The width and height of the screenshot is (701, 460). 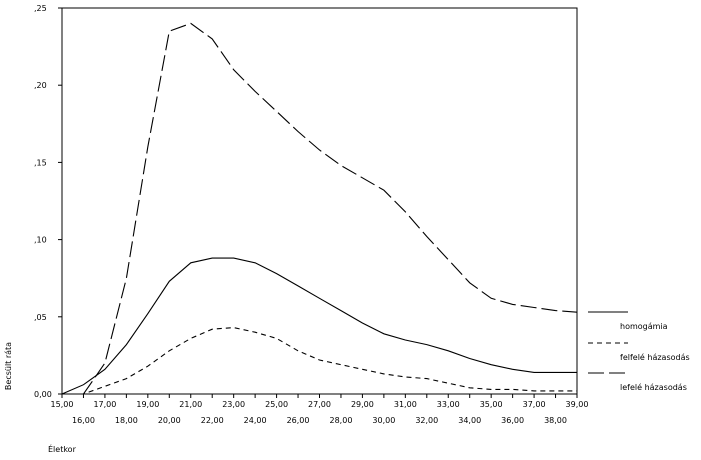 I want to click on x-tick-label: 24,00, so click(x=255, y=420).